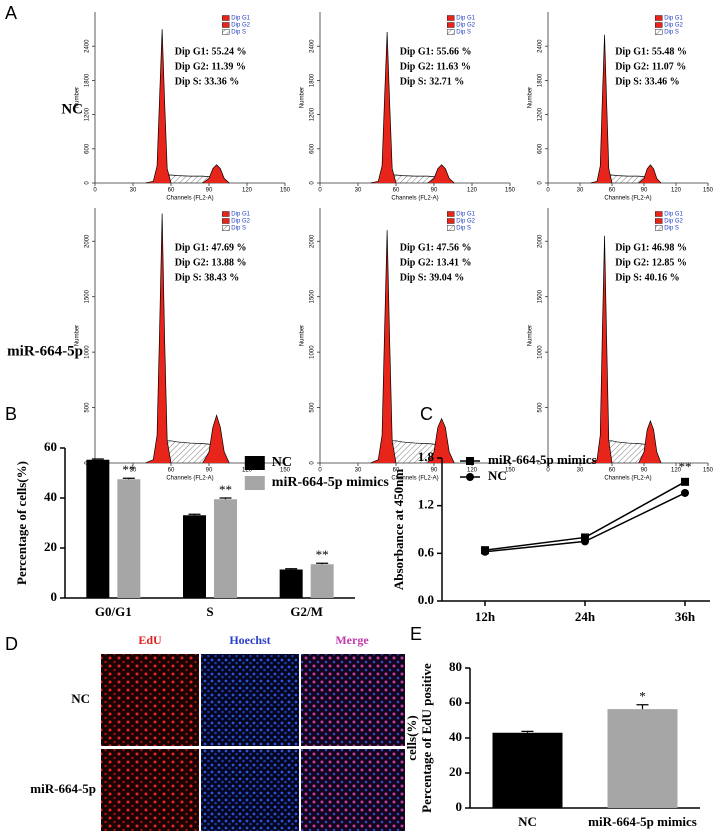 This screenshot has width=713, height=831. Describe the element at coordinates (352, 640) in the screenshot. I see `column-label: Merge` at that location.